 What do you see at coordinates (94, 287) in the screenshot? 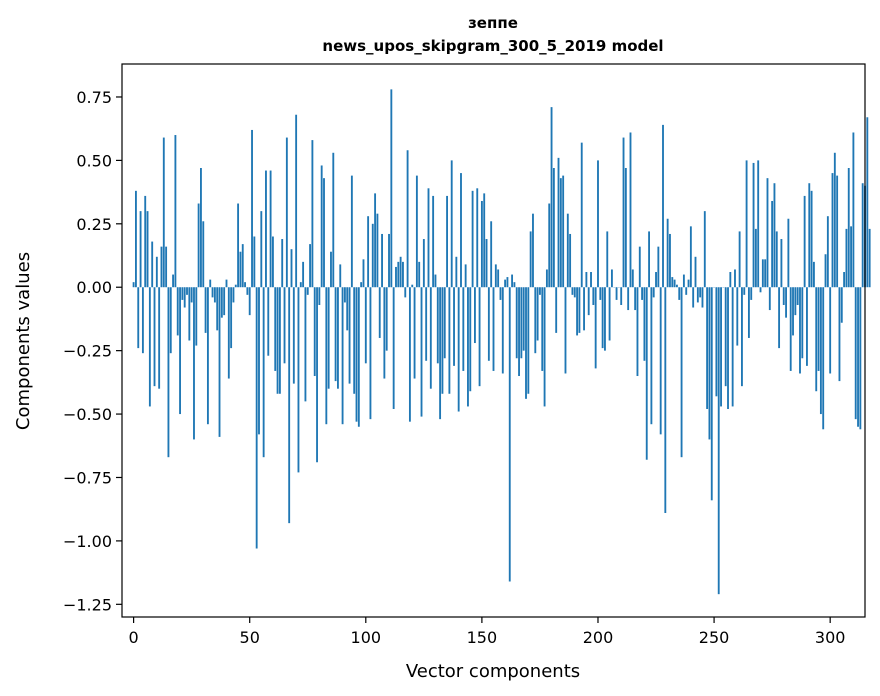
I see `y-tick-label: 0.00` at bounding box center [94, 287].